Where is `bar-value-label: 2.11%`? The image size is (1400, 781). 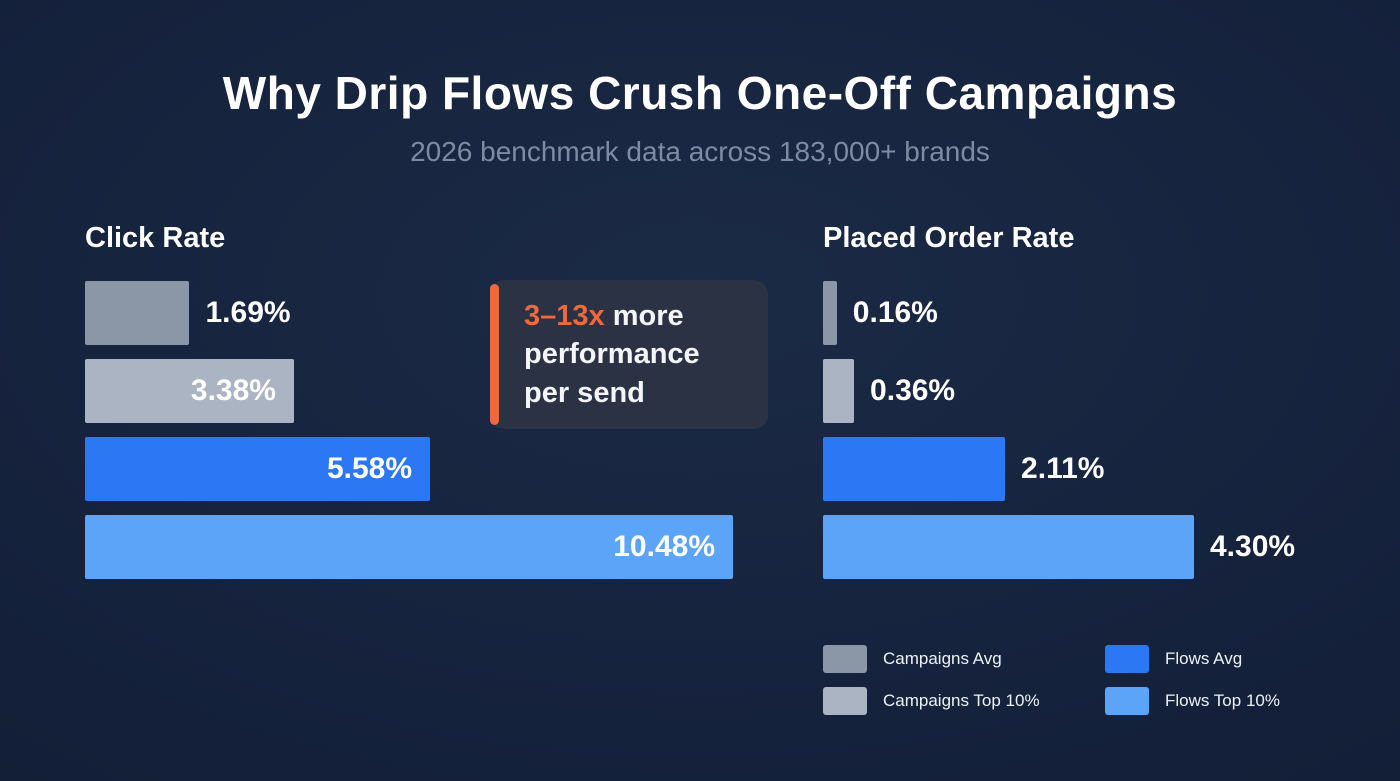
bar-value-label: 2.11% is located at coordinates (1063, 468).